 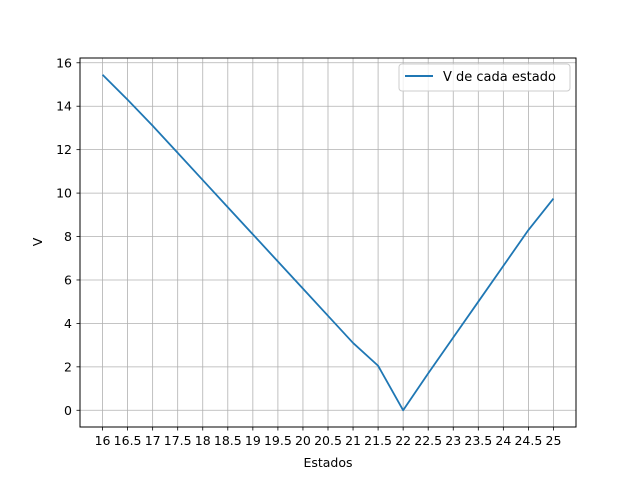 What do you see at coordinates (37, 241) in the screenshot?
I see `y-axis-label: V` at bounding box center [37, 241].